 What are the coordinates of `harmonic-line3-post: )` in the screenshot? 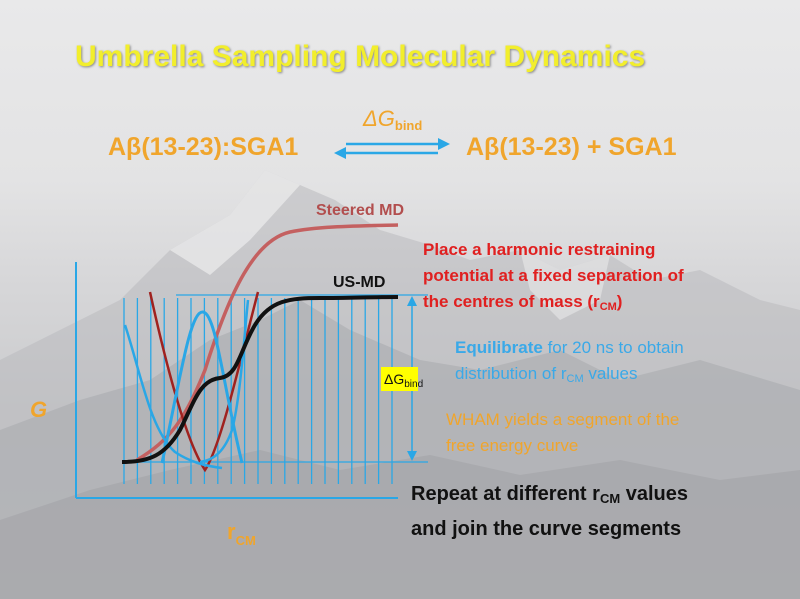 It's located at (619, 301).